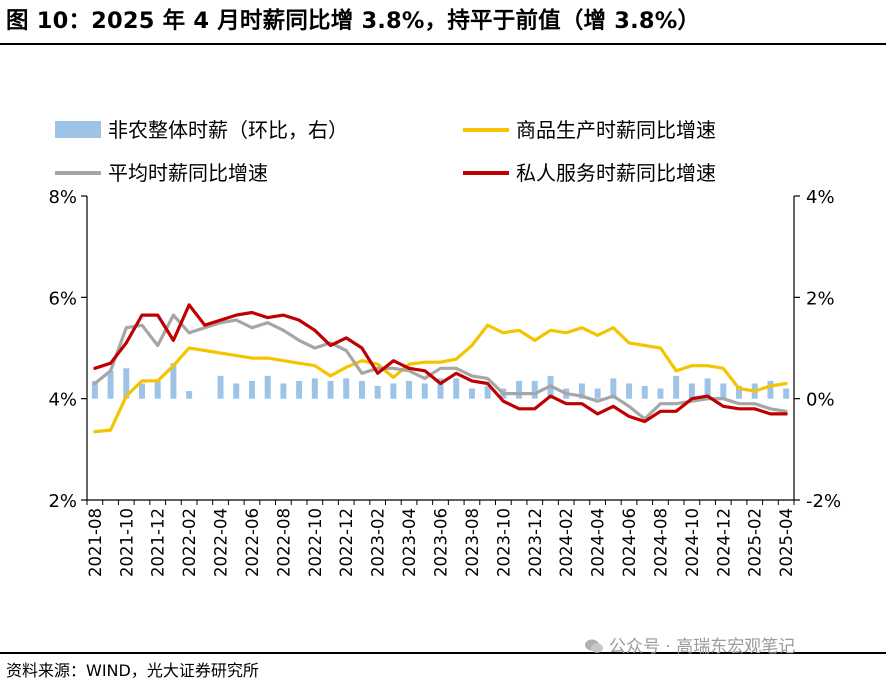 This screenshot has height=681, width=886. Describe the element at coordinates (283, 542) in the screenshot. I see `x-tick-label: 2022-08` at that location.